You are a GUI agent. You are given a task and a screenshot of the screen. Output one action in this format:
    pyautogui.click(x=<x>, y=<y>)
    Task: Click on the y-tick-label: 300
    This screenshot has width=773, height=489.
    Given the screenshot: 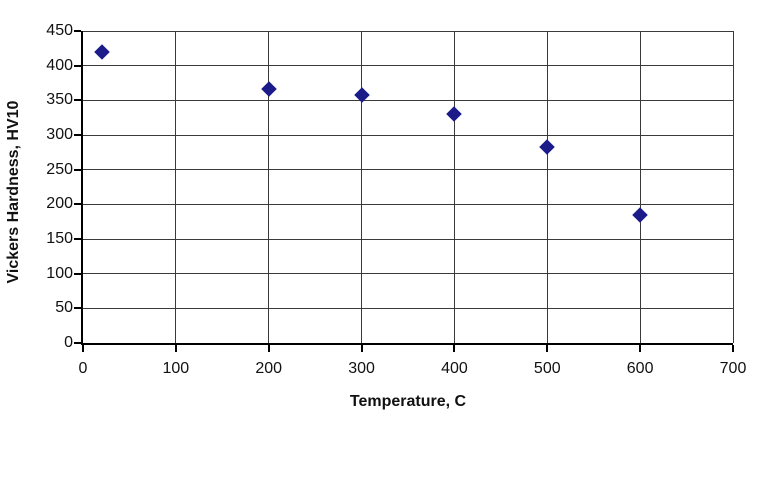 What is the action you would take?
    pyautogui.click(x=59, y=134)
    